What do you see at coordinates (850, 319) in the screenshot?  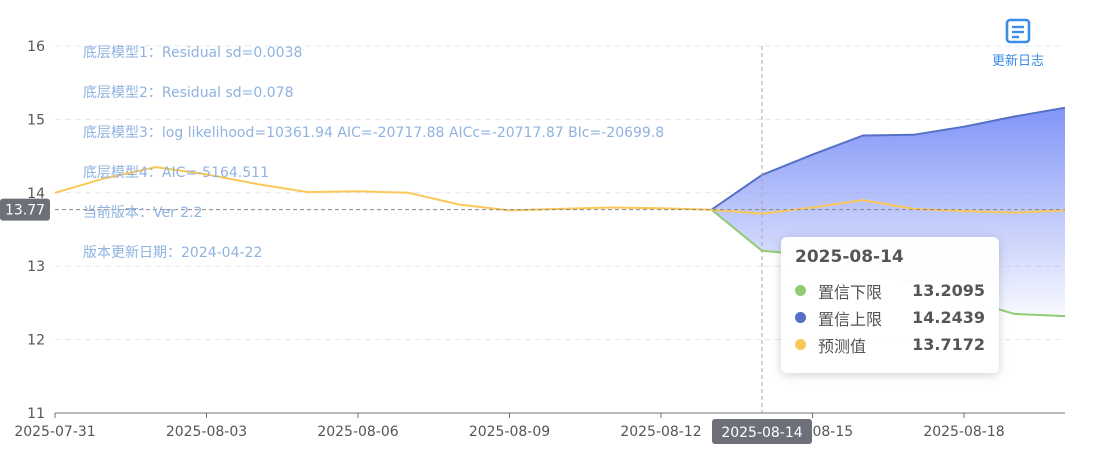 I see `tooltip-row-upper-name: 置信上限` at bounding box center [850, 319].